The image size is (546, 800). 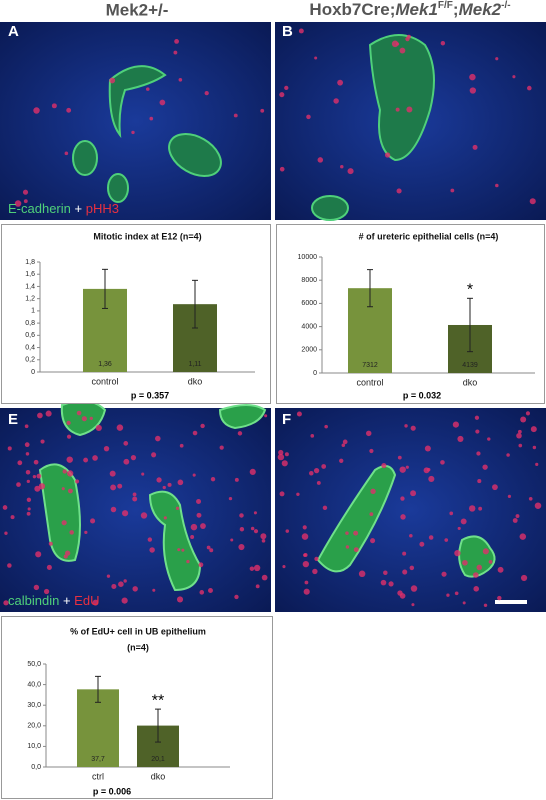 What do you see at coordinates (30, 274) in the screenshot?
I see `y-tick-label: 1,6` at bounding box center [30, 274].